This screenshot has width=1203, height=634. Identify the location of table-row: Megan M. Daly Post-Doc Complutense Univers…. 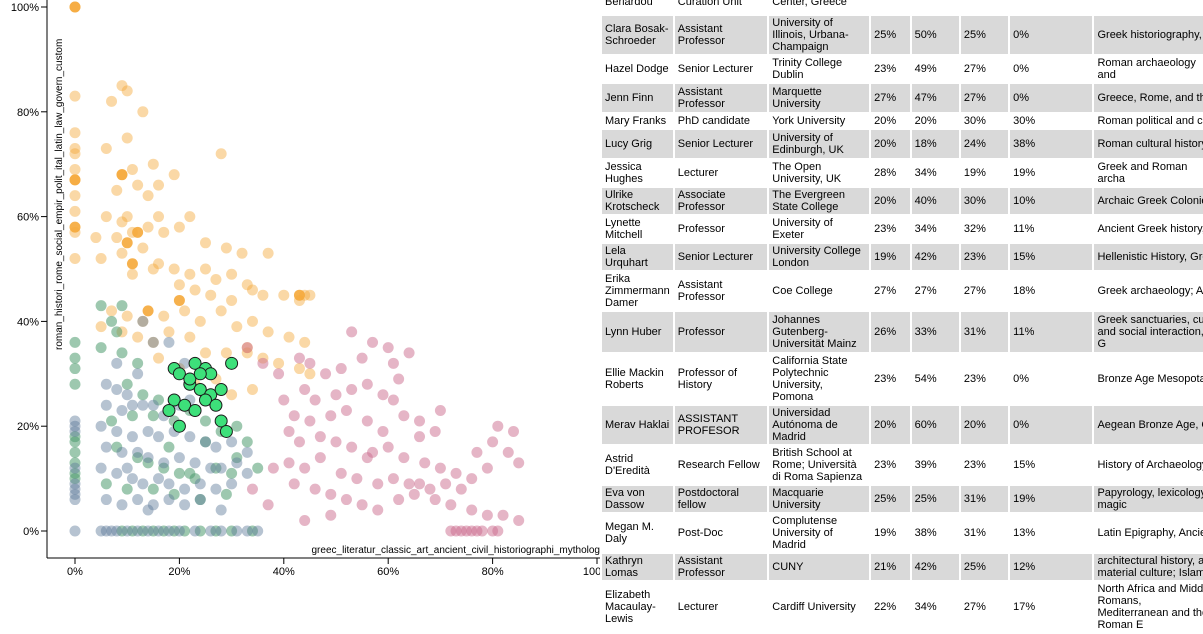
(902, 533).